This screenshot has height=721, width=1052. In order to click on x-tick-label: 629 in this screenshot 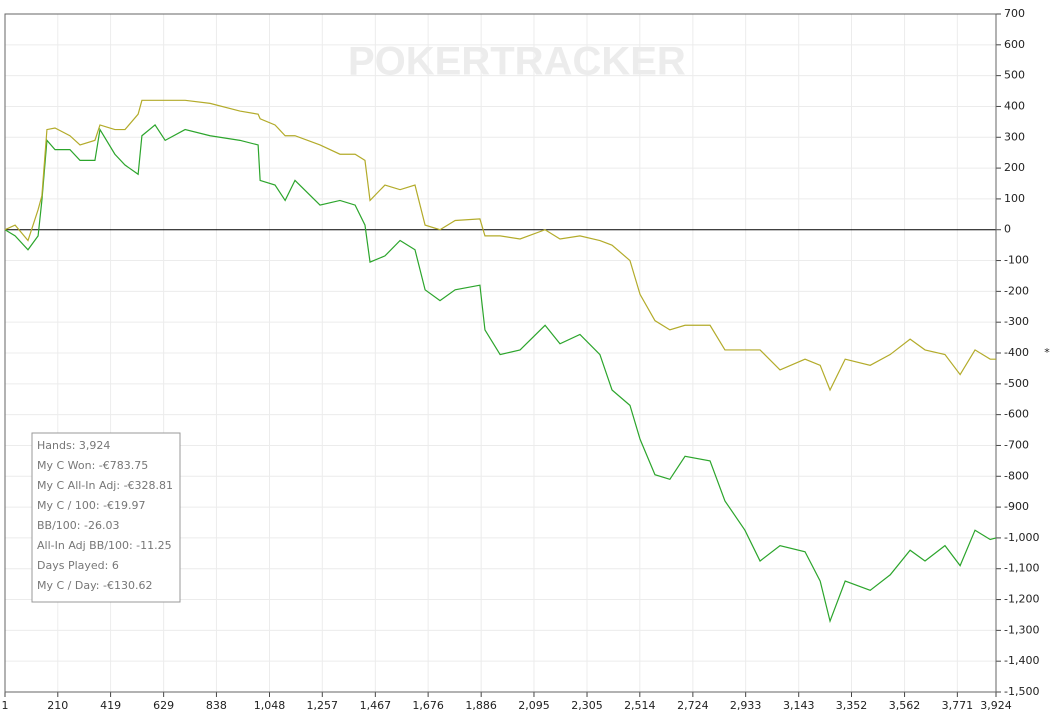, I will do `click(163, 705)`.